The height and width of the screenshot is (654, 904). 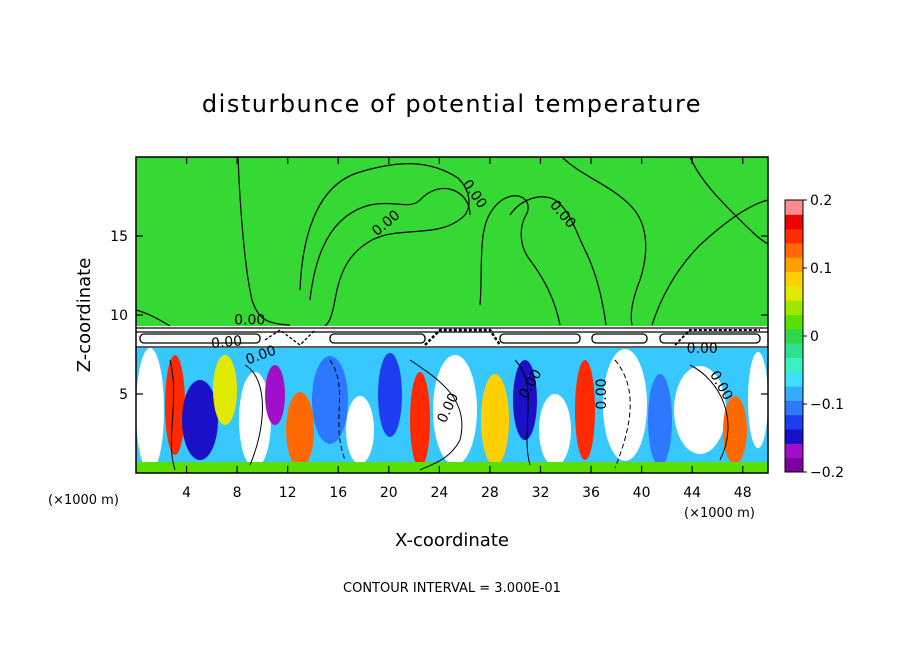 What do you see at coordinates (389, 493) in the screenshot?
I see `x-tick-label: 20` at bounding box center [389, 493].